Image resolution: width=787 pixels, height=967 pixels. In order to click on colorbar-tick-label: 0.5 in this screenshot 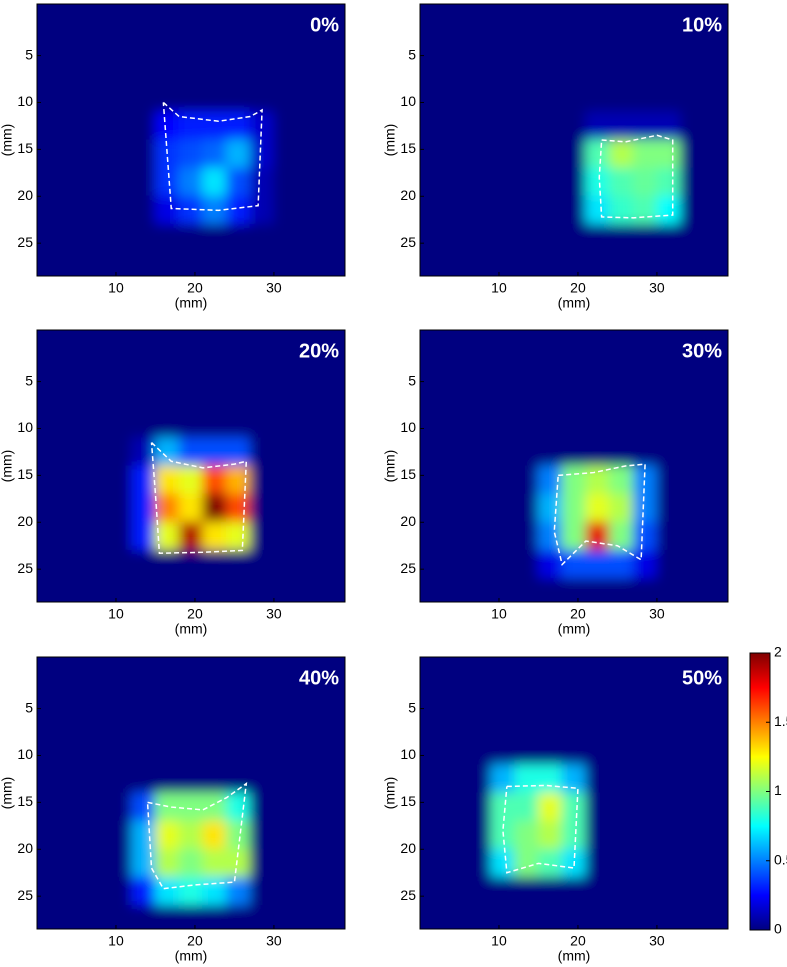, I will do `click(780, 859)`.